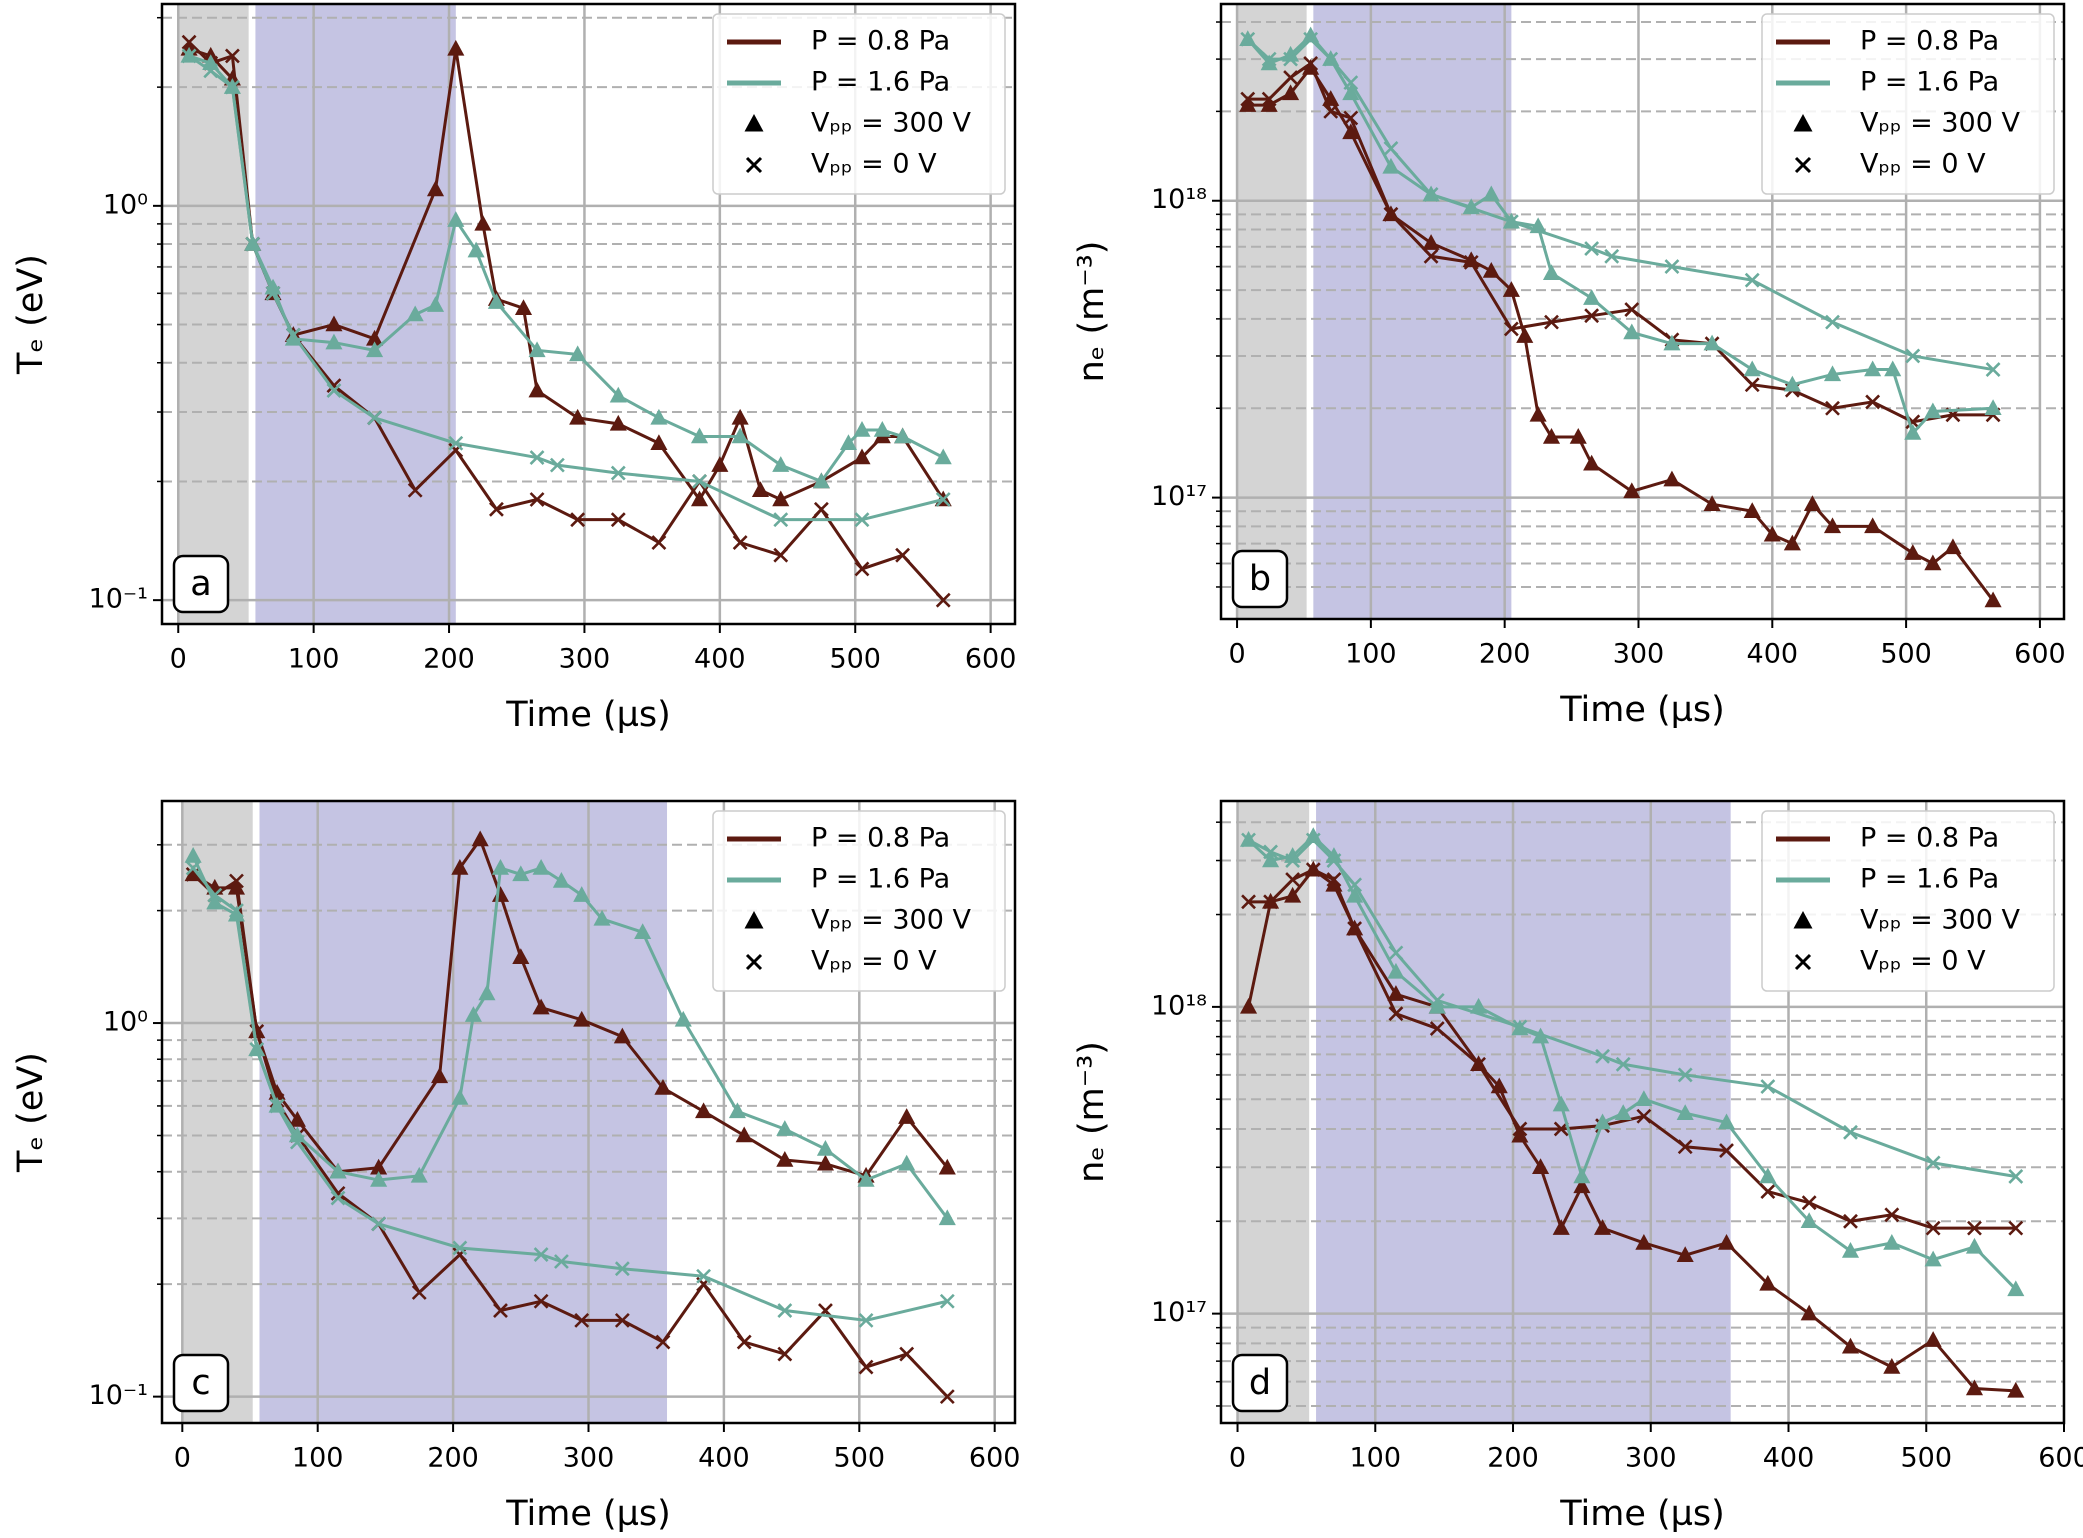 This screenshot has height=1538, width=2083. What do you see at coordinates (585, 659) in the screenshot?
I see `x-tick-label: 300` at bounding box center [585, 659].